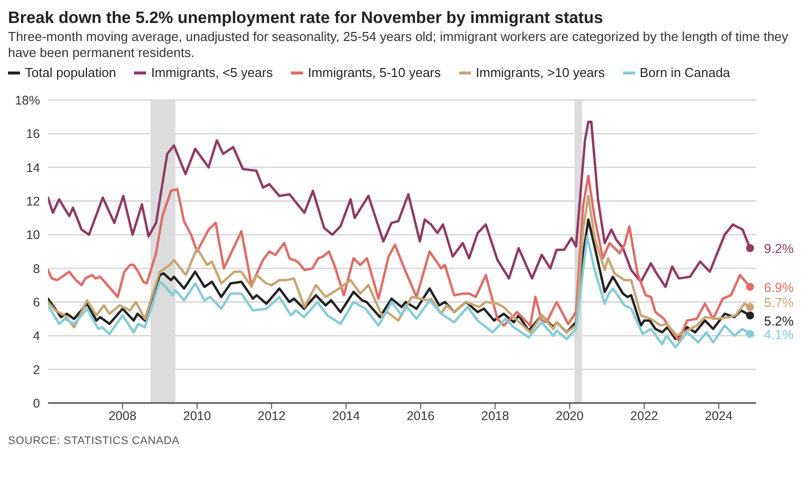 The height and width of the screenshot is (488, 812). What do you see at coordinates (306, 18) in the screenshot?
I see `chart-title: Break down the 5.2% unemployment rate for November by immigrant status` at bounding box center [306, 18].